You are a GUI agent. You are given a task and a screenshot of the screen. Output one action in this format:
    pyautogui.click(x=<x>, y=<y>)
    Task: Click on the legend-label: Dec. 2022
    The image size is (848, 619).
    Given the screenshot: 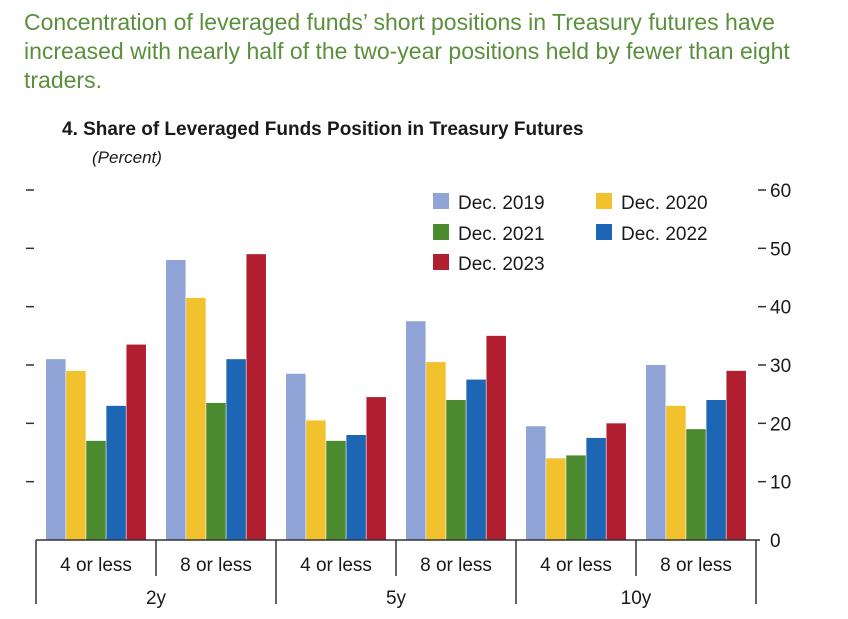 What is the action you would take?
    pyautogui.click(x=664, y=234)
    